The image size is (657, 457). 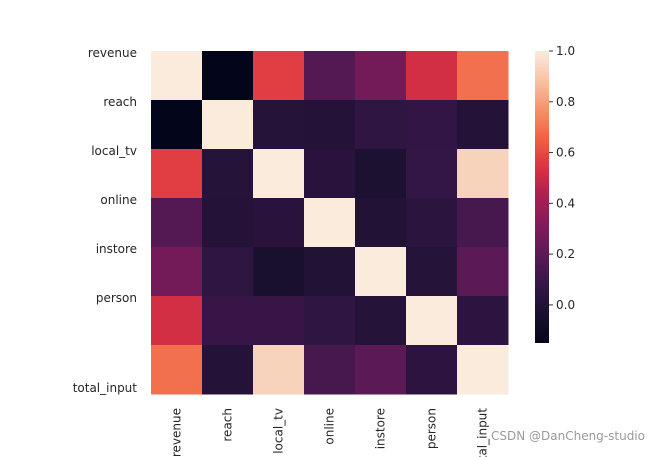 What do you see at coordinates (330, 426) in the screenshot?
I see `x-tick-label: online` at bounding box center [330, 426].